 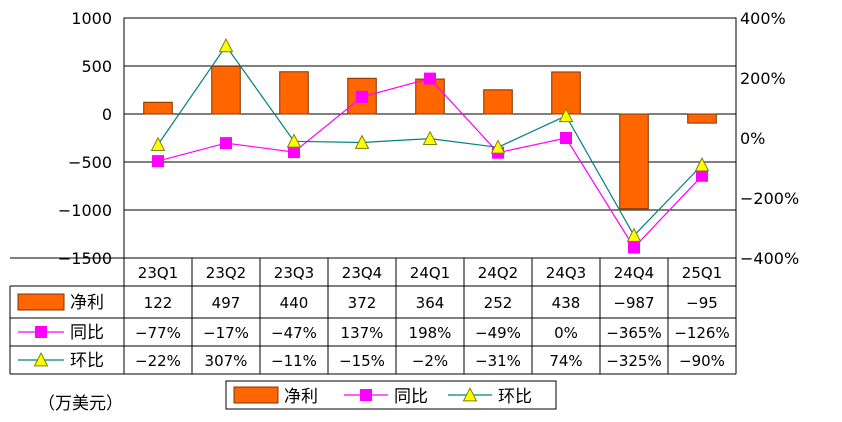 I want to click on legend-key-bar, so click(x=256, y=395).